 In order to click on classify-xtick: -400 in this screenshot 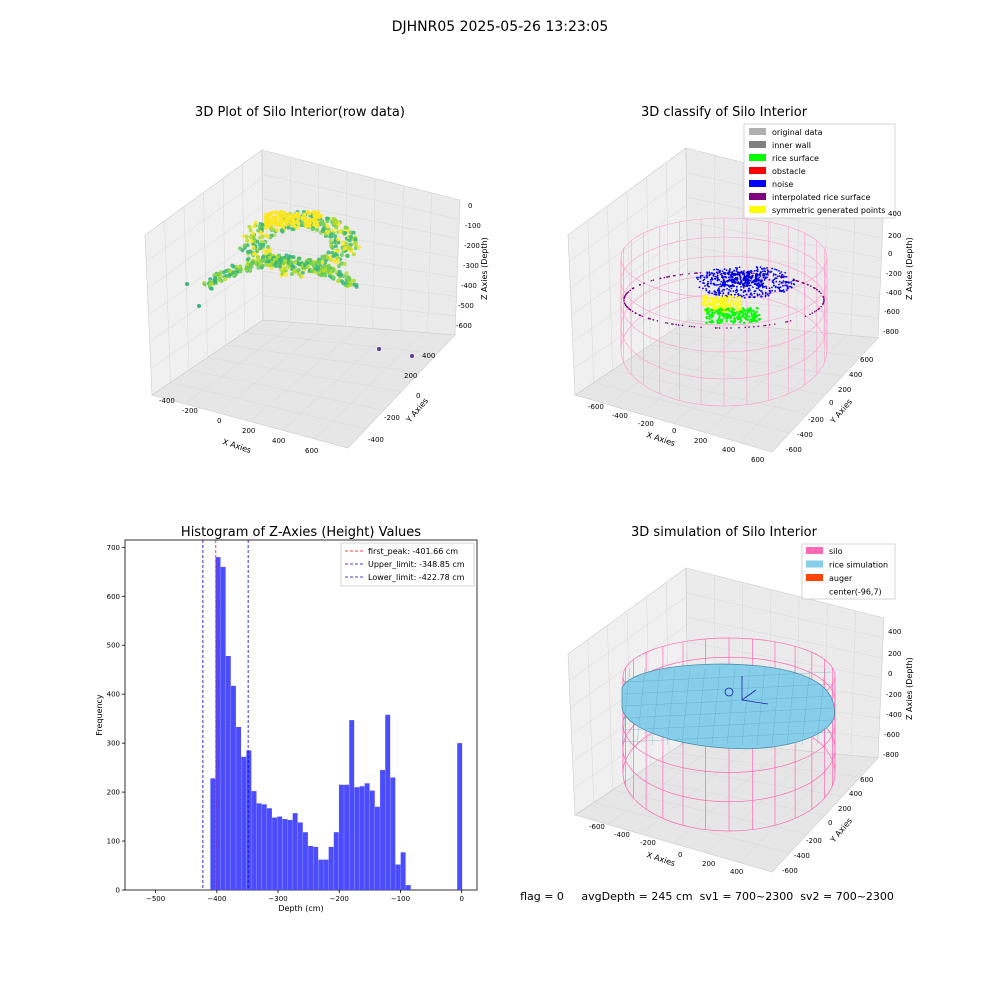, I will do `click(620, 416)`.